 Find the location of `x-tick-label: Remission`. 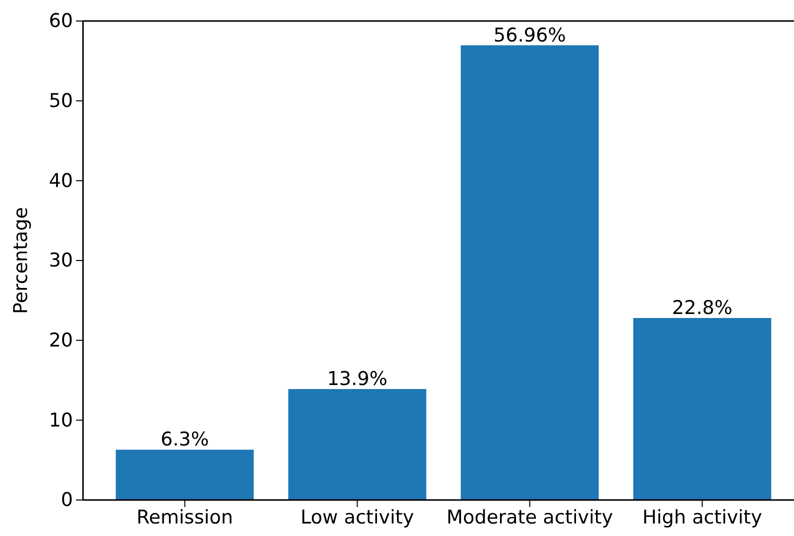

x-tick-label: Remission is located at coordinates (185, 517).